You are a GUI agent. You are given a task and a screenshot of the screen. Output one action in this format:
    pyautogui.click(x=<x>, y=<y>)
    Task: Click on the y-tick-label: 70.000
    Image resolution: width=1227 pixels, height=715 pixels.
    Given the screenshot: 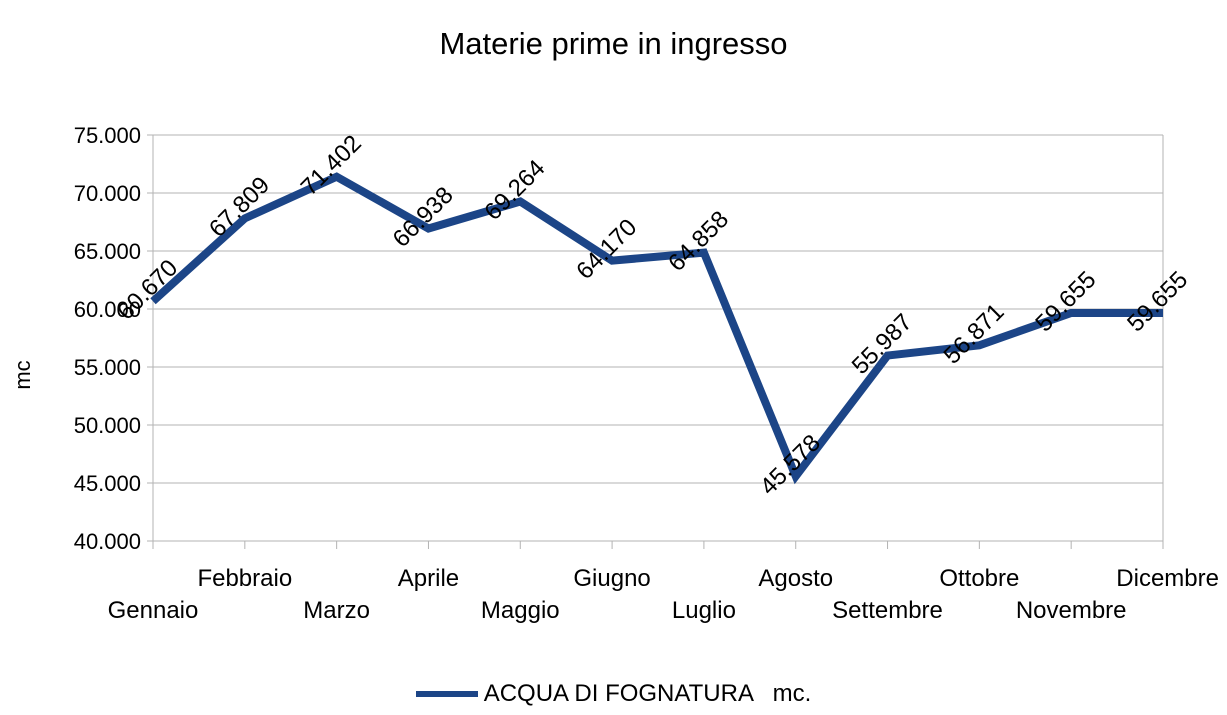 What is the action you would take?
    pyautogui.click(x=107, y=193)
    